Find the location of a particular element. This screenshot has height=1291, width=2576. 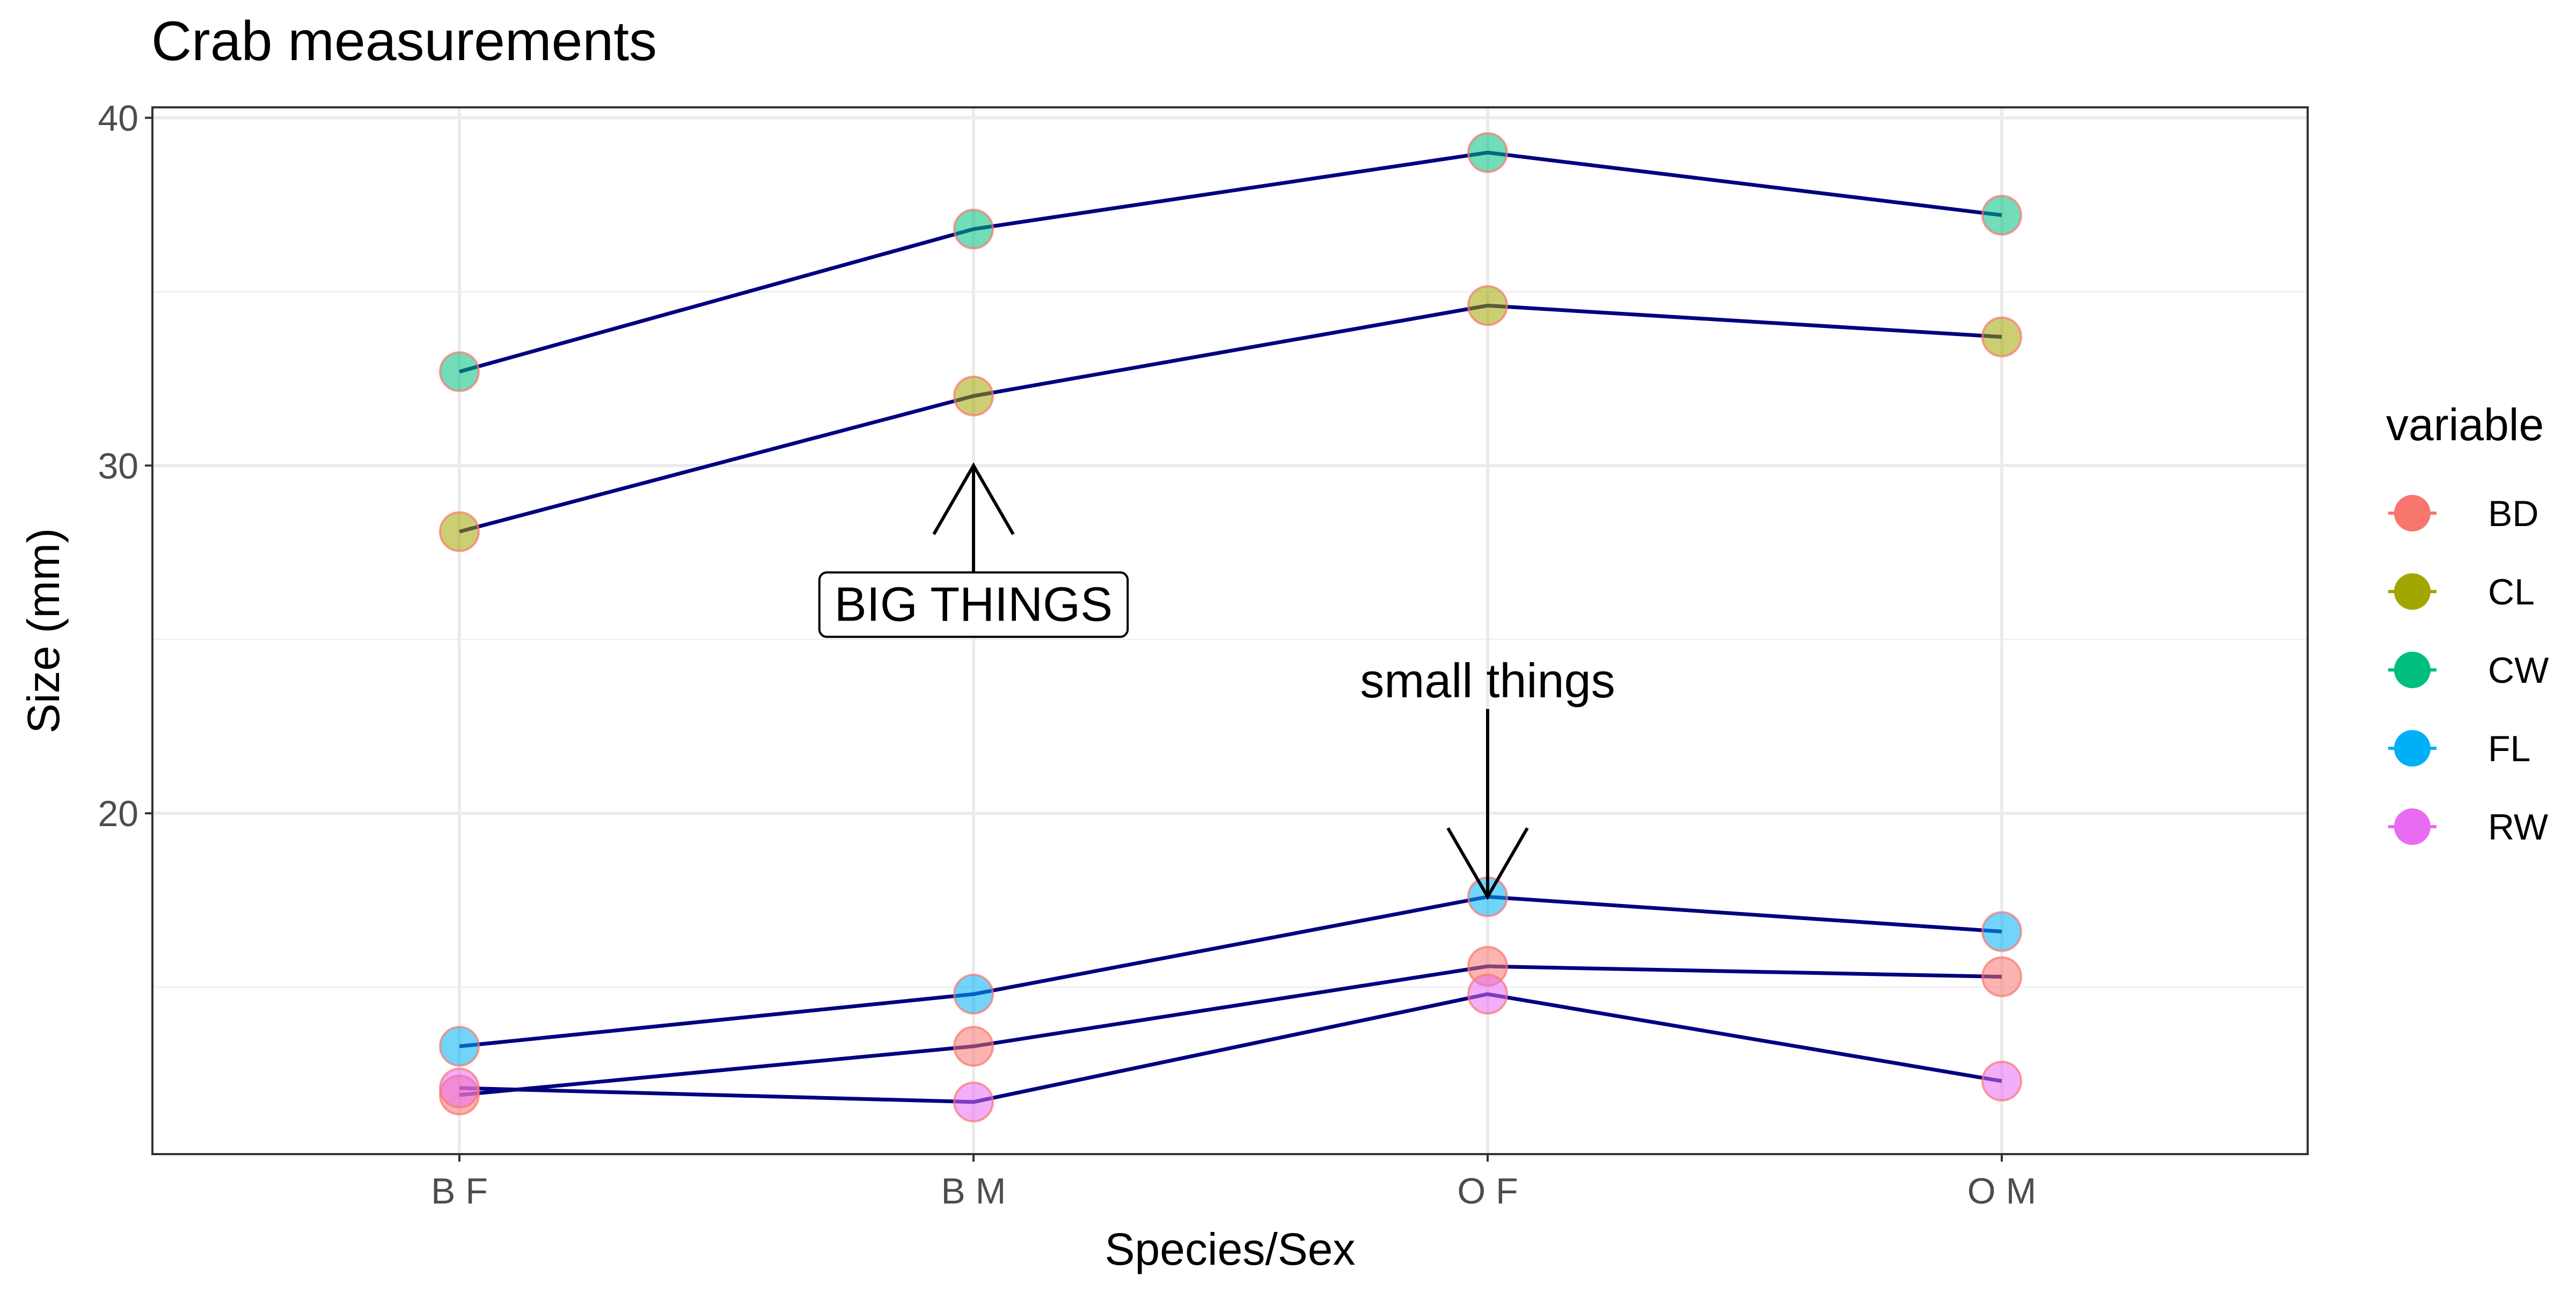

annotation-label: BIG THINGS is located at coordinates (974, 604).